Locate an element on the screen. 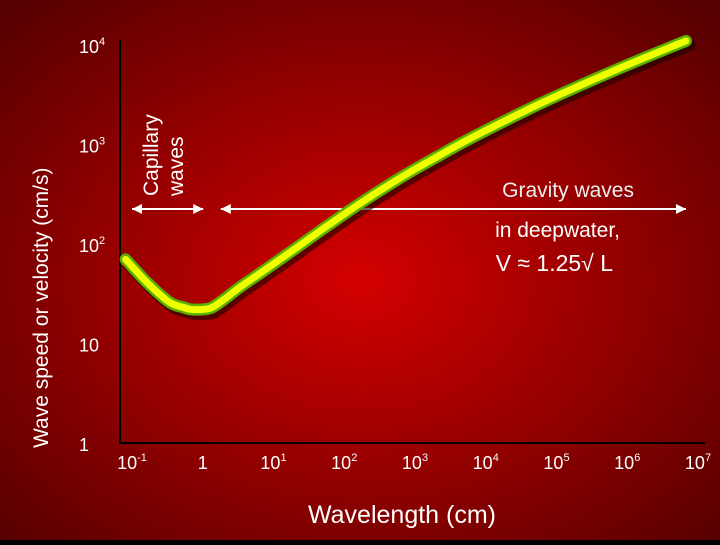 This screenshot has height=545, width=720. x-tick-label-8: 10⁷ is located at coordinates (698, 462).